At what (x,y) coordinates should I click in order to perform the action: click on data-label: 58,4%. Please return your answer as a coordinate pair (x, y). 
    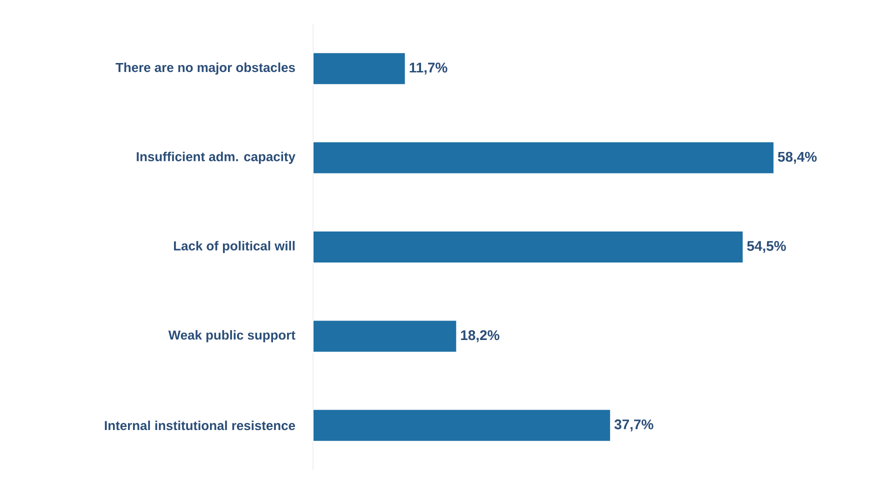
    Looking at the image, I should click on (797, 158).